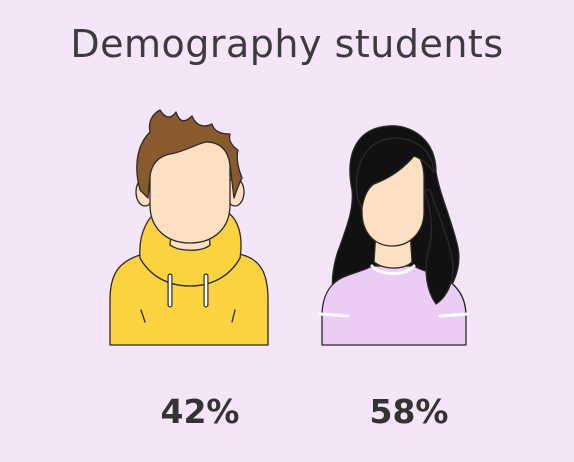 The height and width of the screenshot is (462, 574). I want to click on female-figure, so click(394, 235).